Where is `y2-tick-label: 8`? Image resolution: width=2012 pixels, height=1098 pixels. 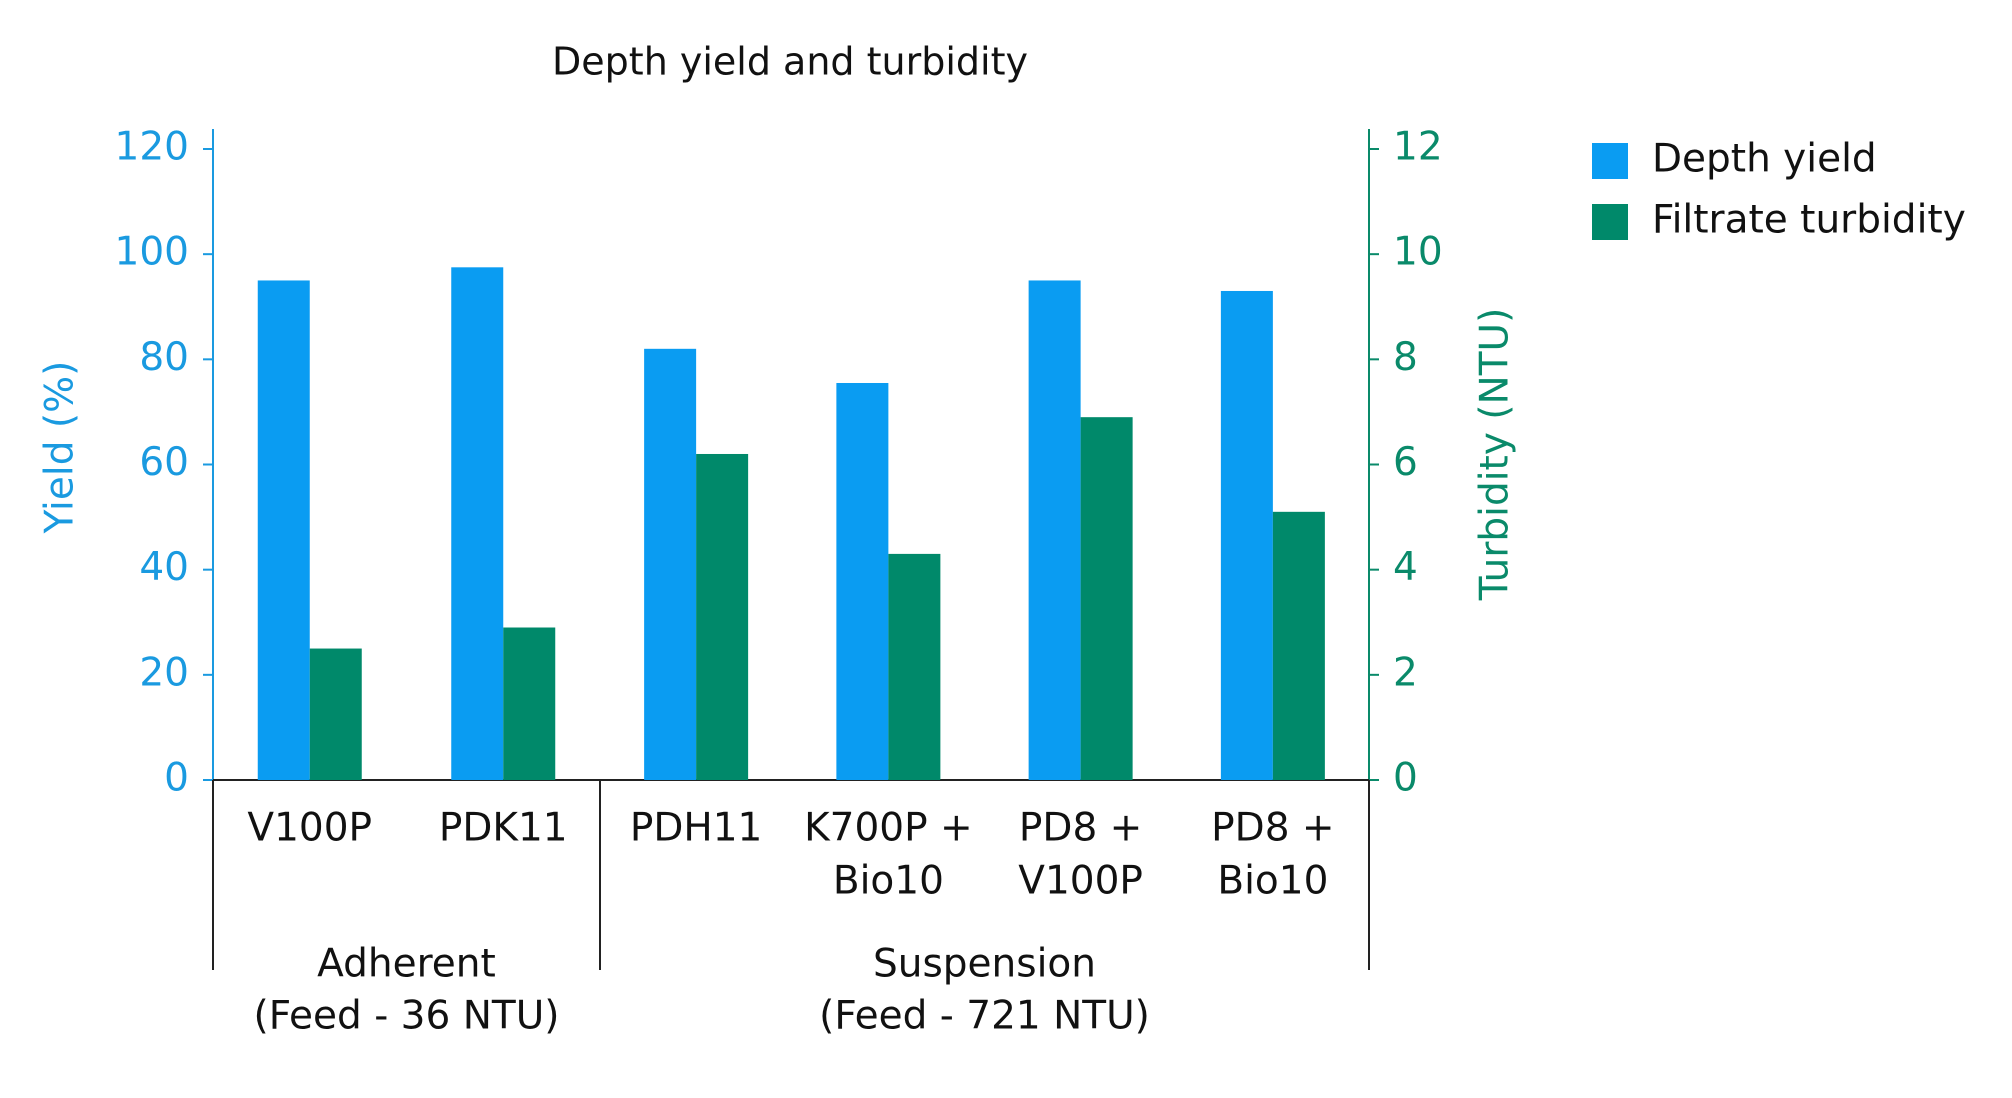 y2-tick-label: 8 is located at coordinates (1405, 357).